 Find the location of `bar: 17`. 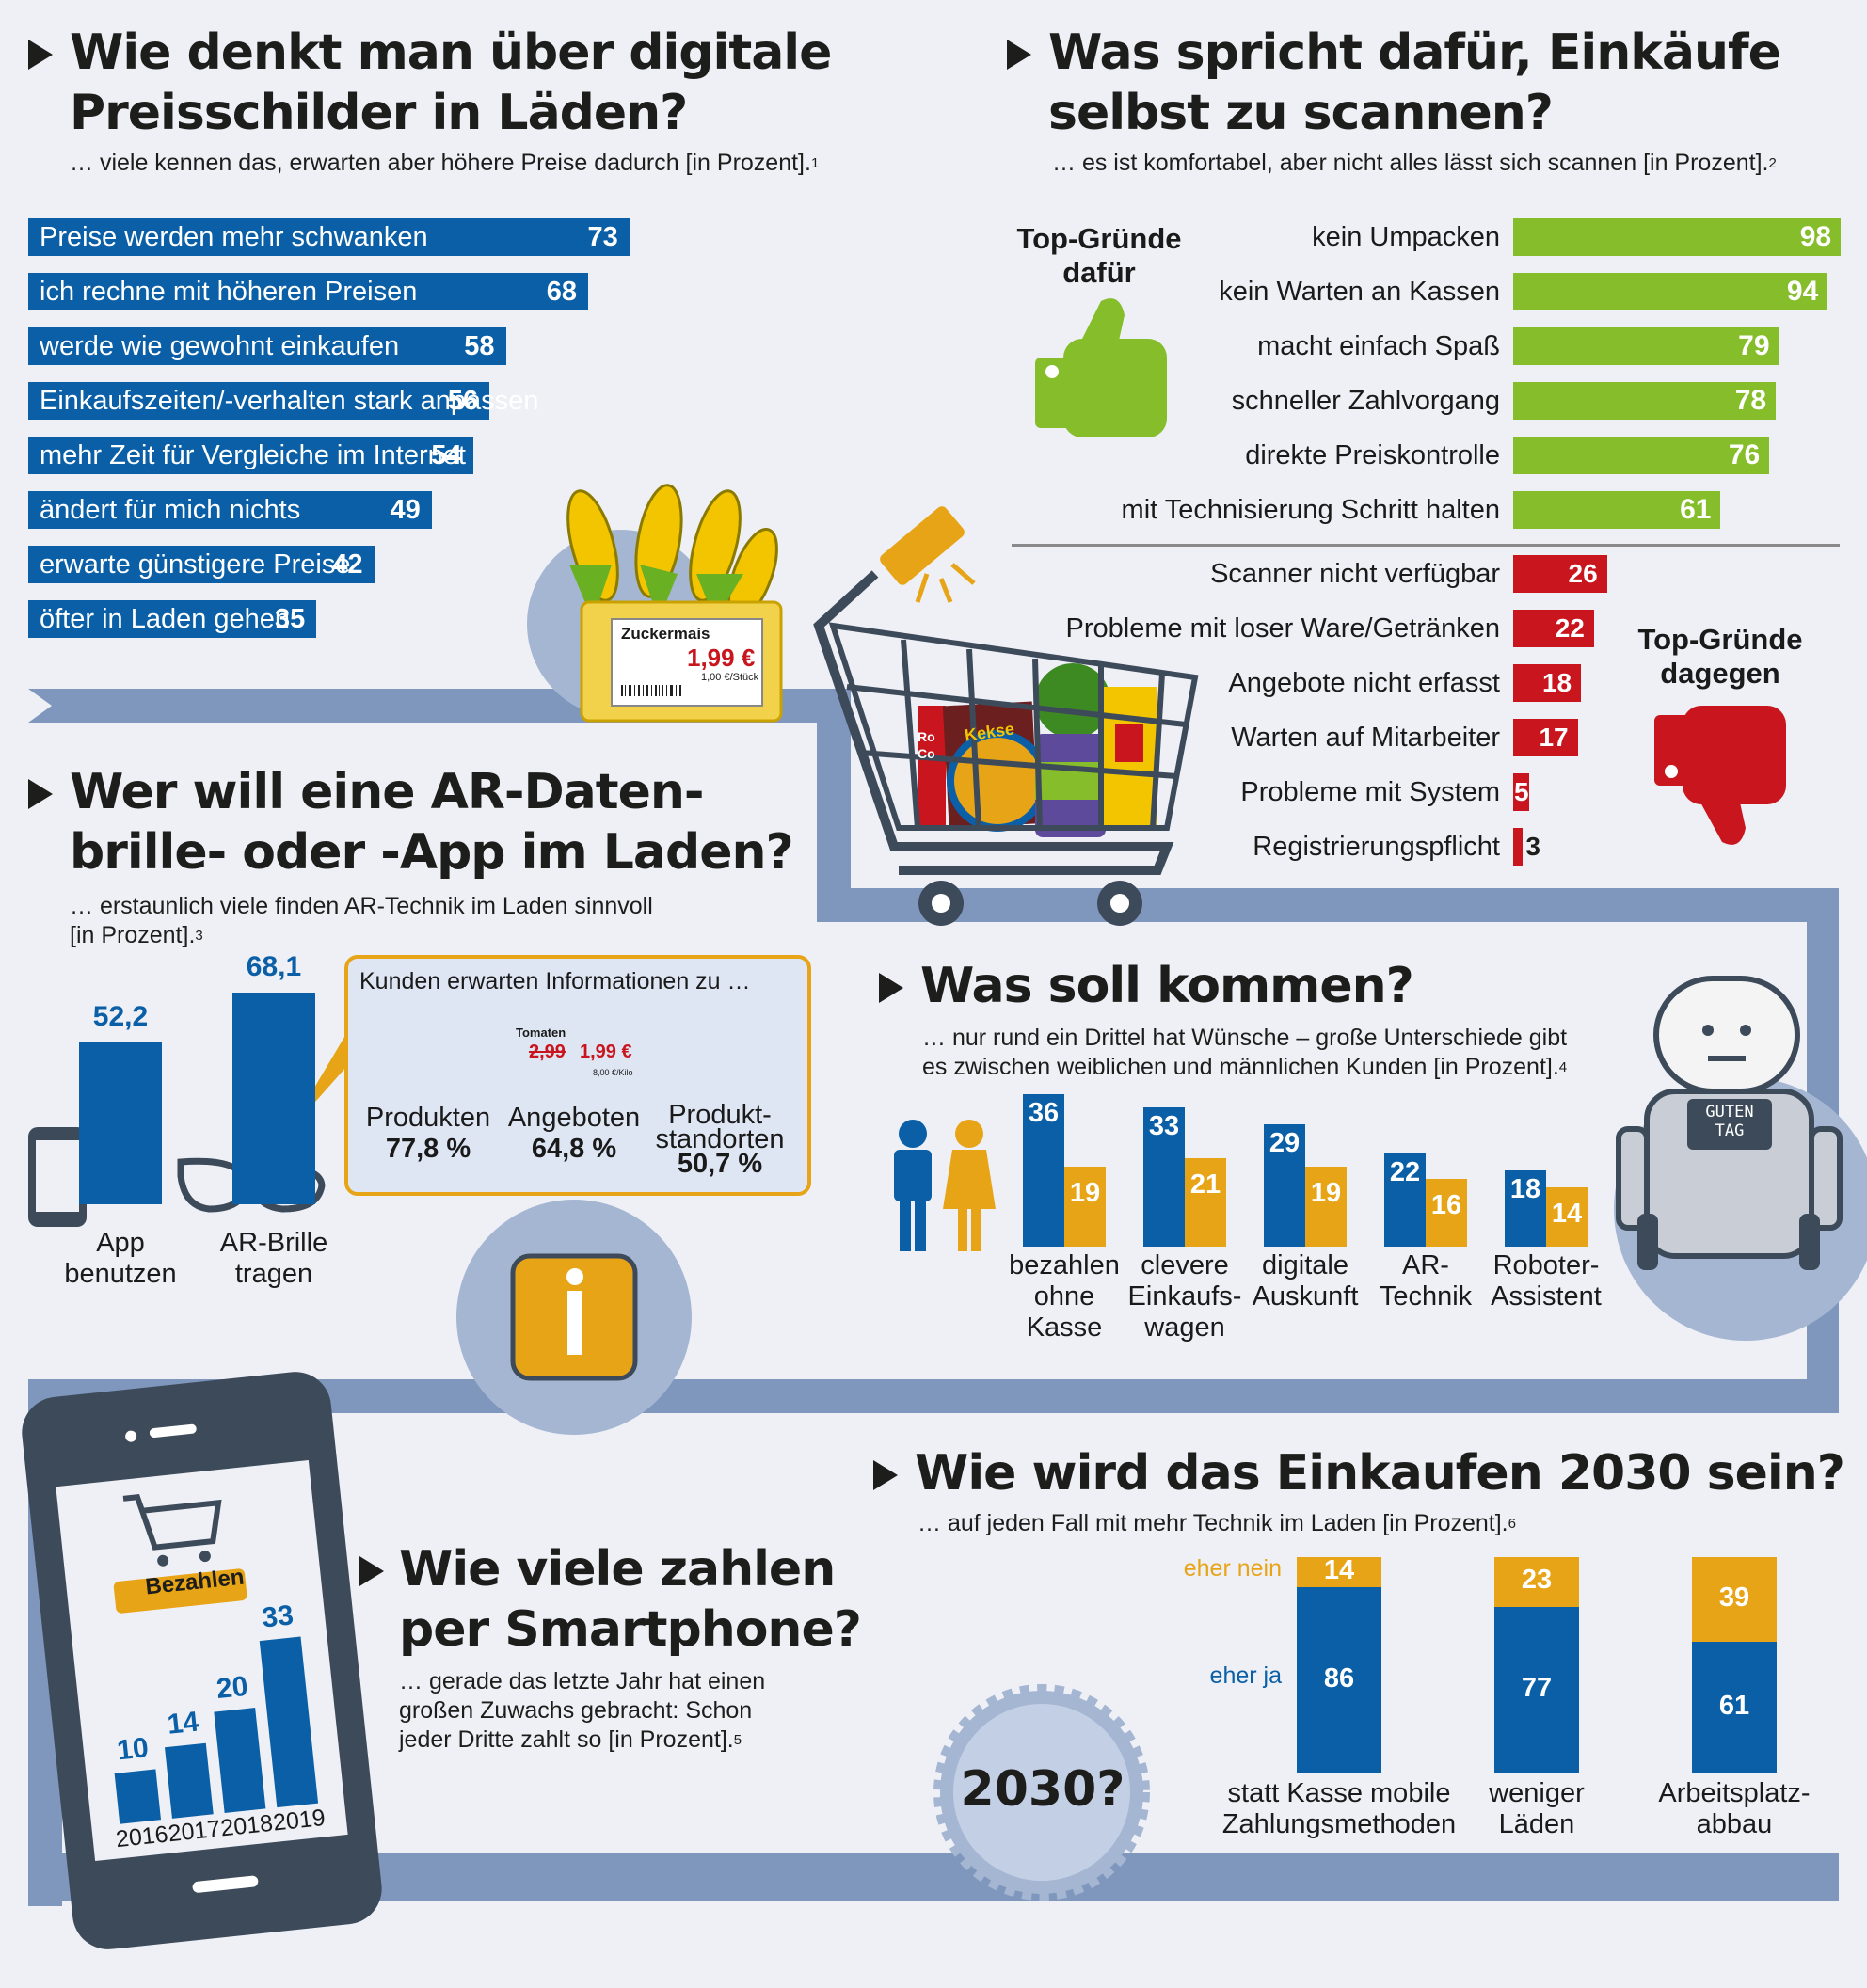

bar: 17 is located at coordinates (1545, 738).